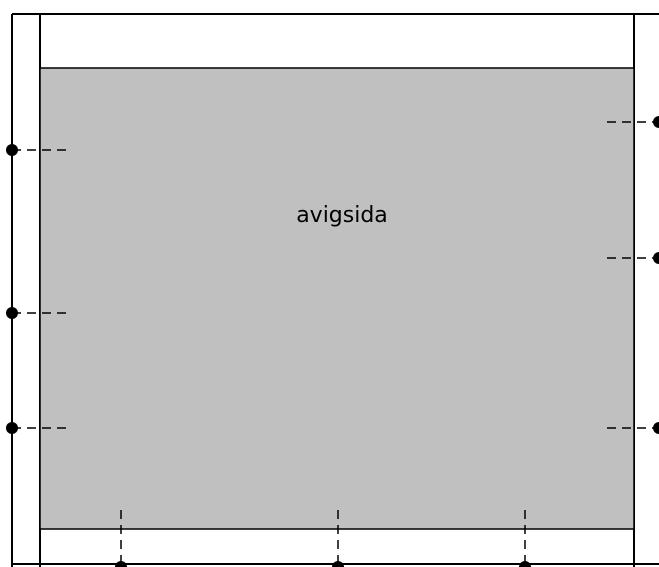  Describe the element at coordinates (12, 289) in the screenshot. I see `left-dots` at that location.